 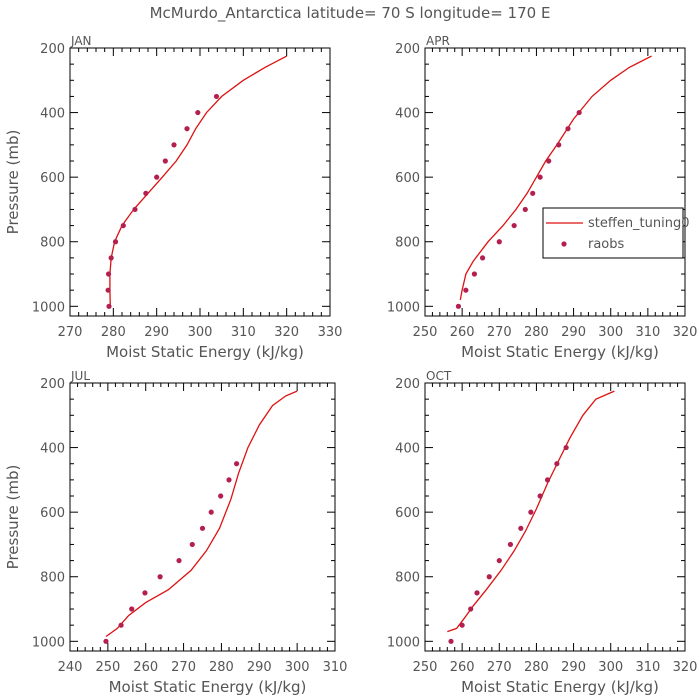 What do you see at coordinates (80, 376) in the screenshot?
I see `panel-label: JUL` at bounding box center [80, 376].